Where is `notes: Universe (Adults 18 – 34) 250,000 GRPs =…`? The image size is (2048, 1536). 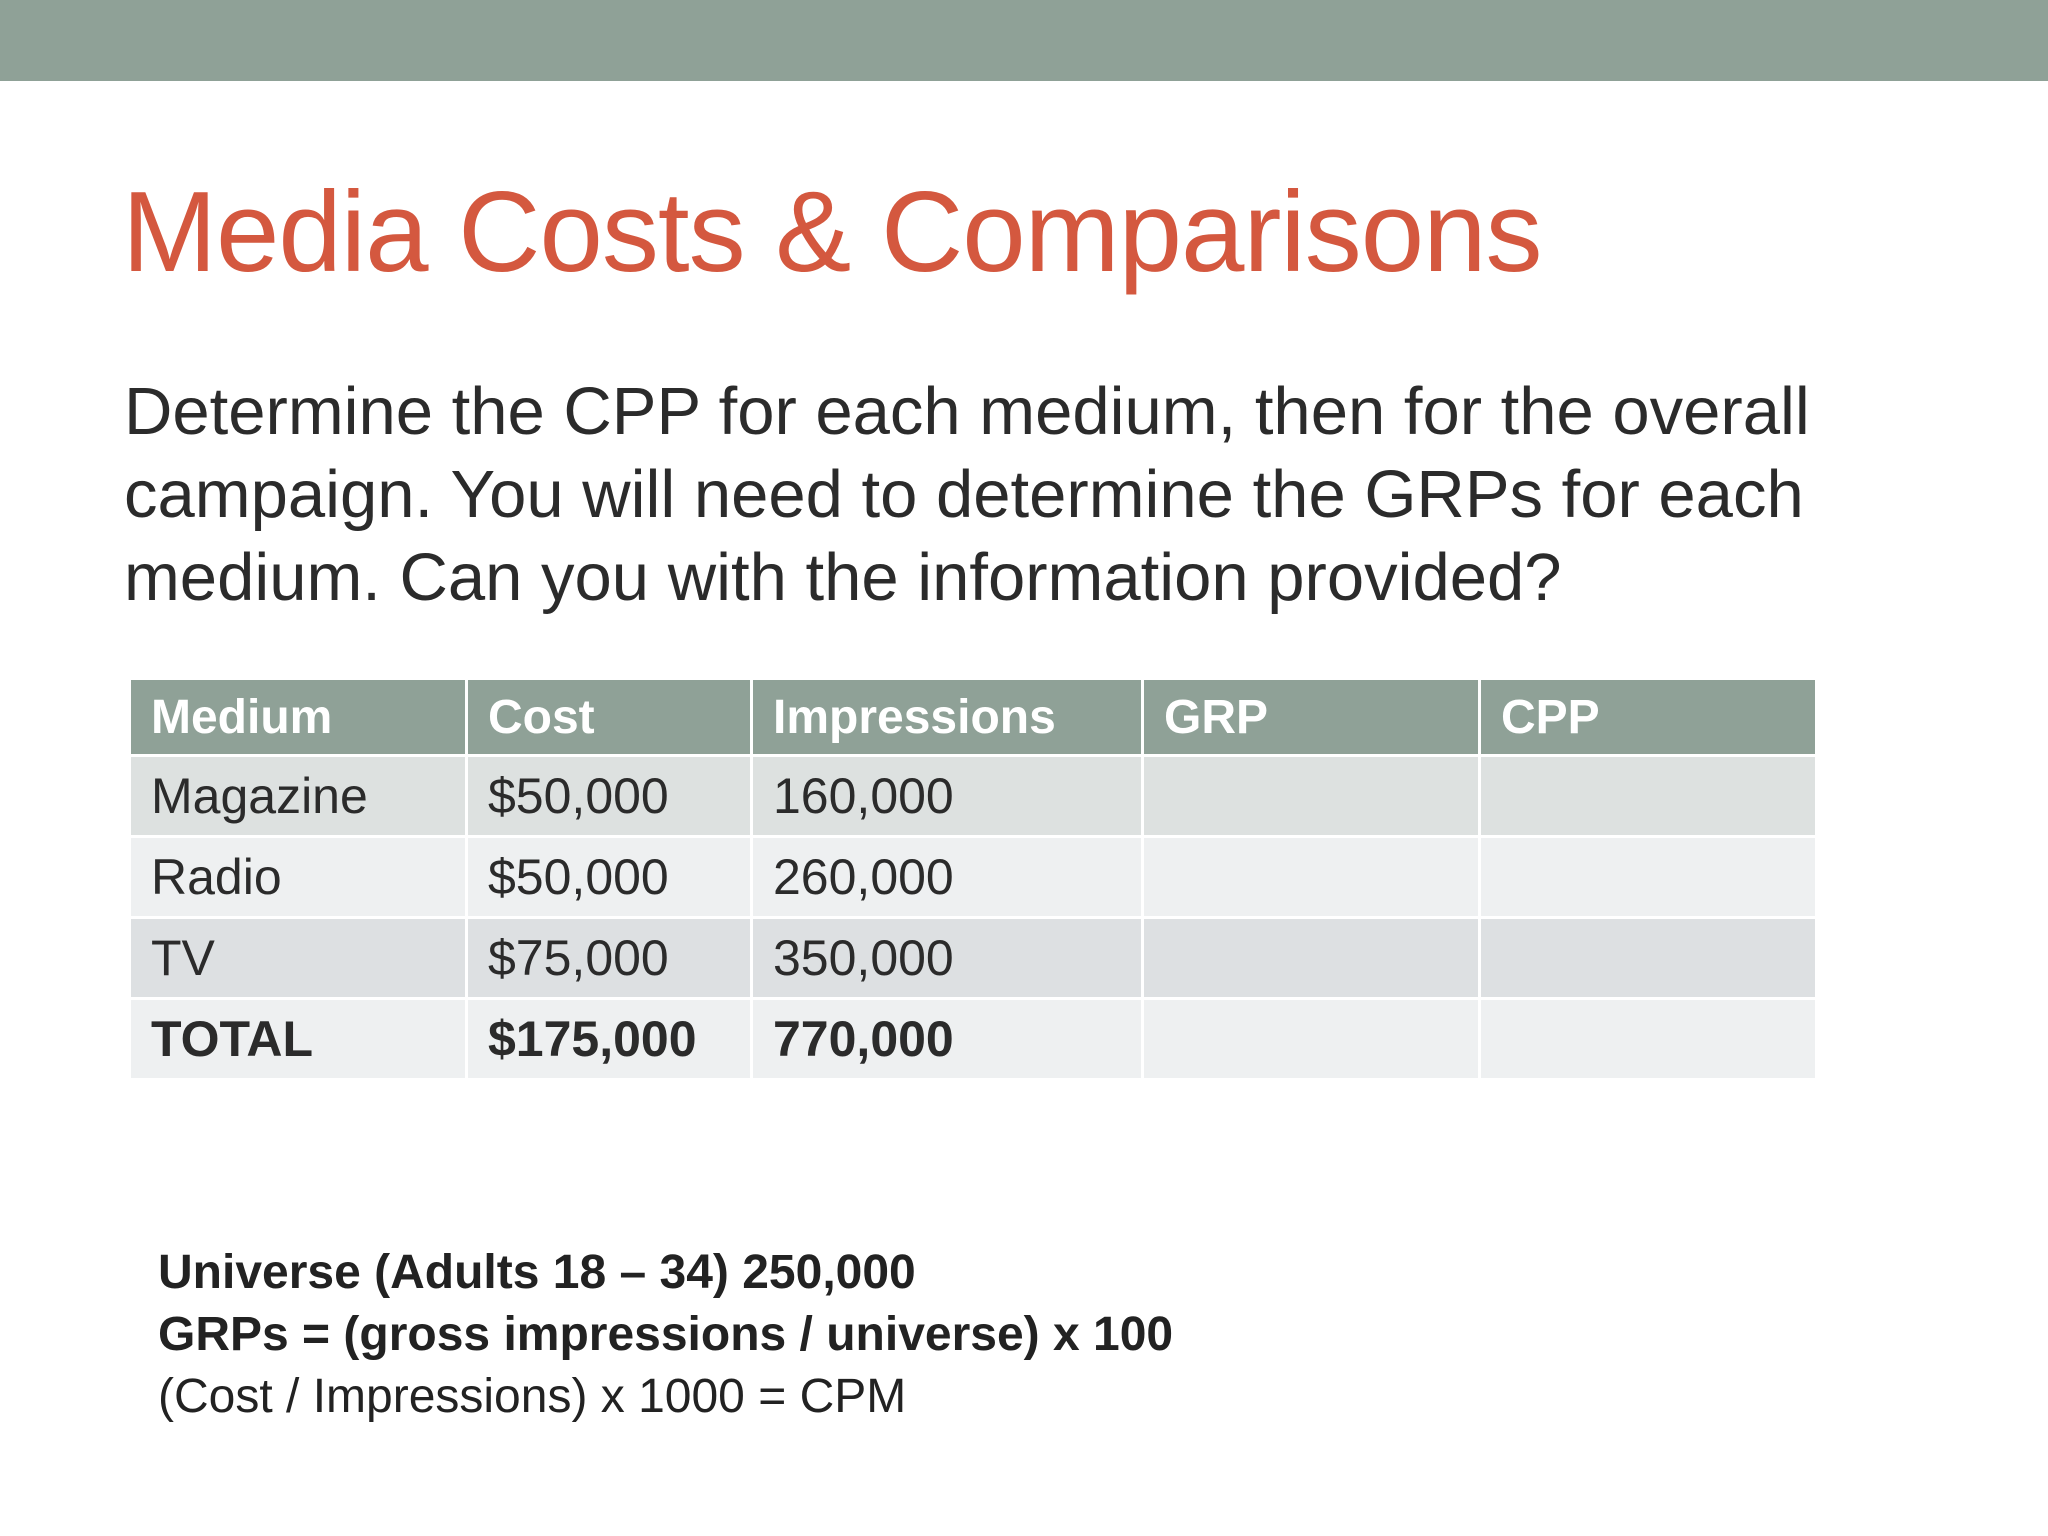 notes: Universe (Adults 18 – 34) 250,000 GRPs =… is located at coordinates (665, 1335).